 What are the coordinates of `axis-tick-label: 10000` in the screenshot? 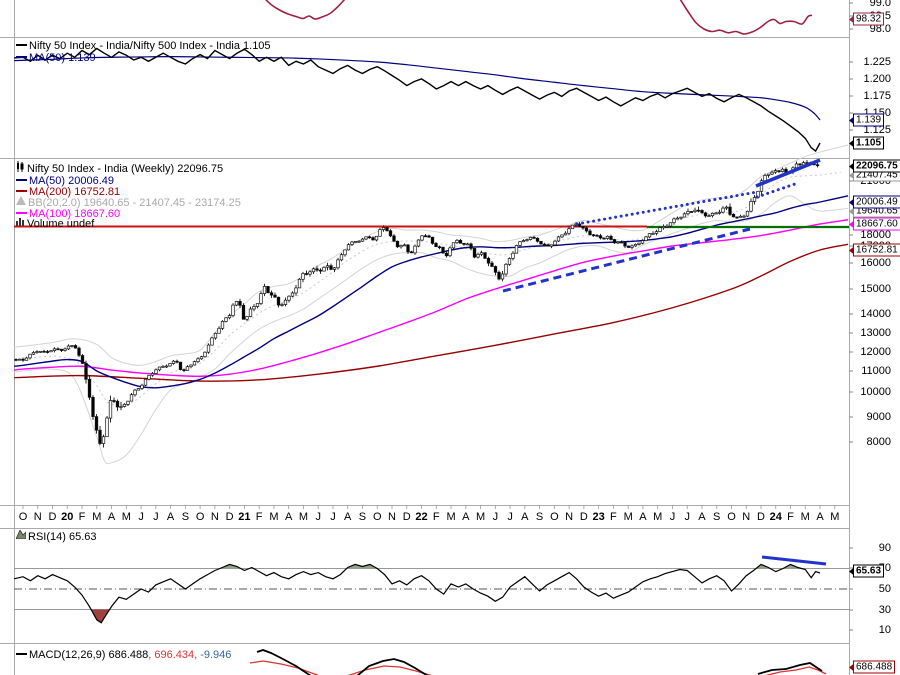 It's located at (875, 392).